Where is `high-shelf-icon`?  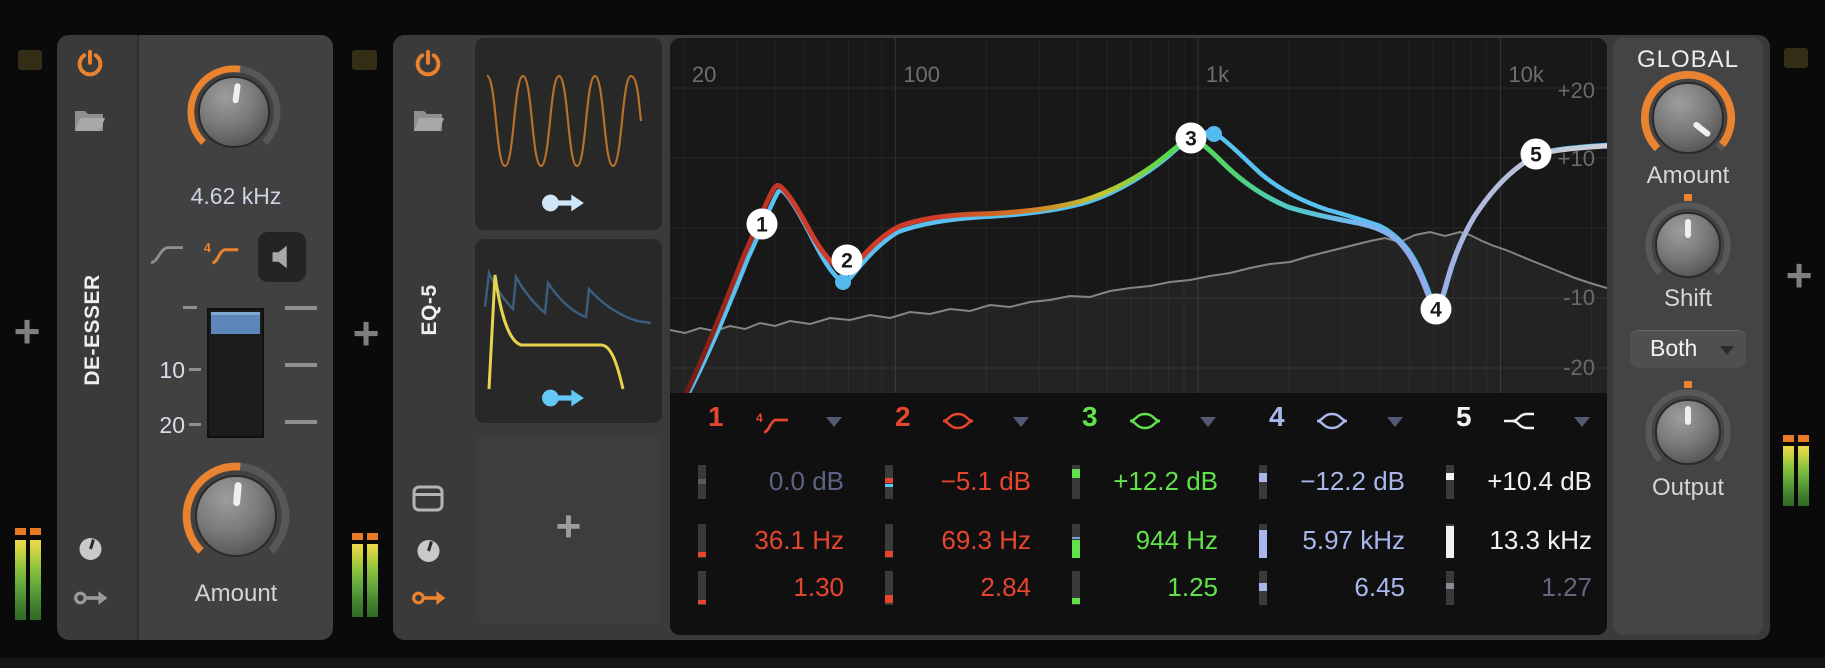 high-shelf-icon is located at coordinates (1519, 421).